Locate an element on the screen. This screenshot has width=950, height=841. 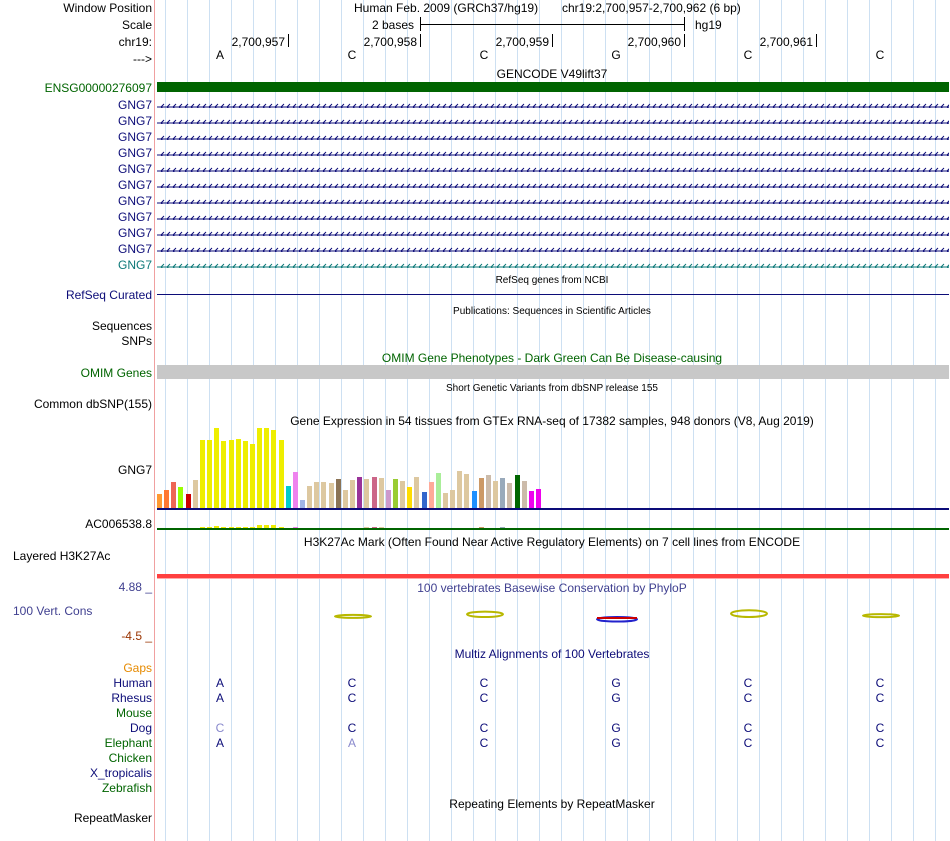
gtex-ac-bar-chart is located at coordinates (553, 523).